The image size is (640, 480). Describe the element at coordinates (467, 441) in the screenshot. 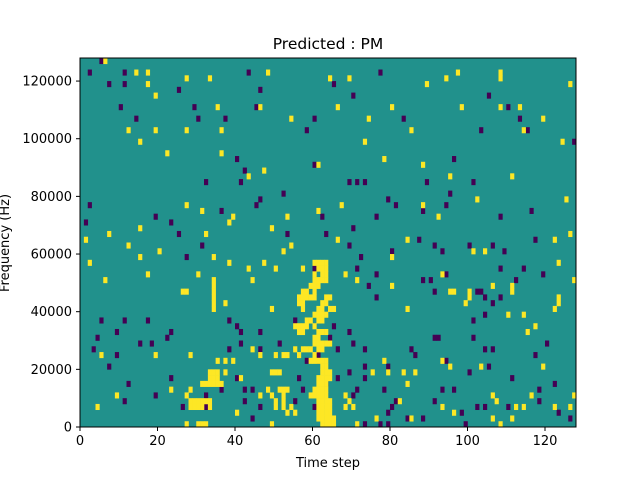

I see `x-tick-label: 100` at that location.